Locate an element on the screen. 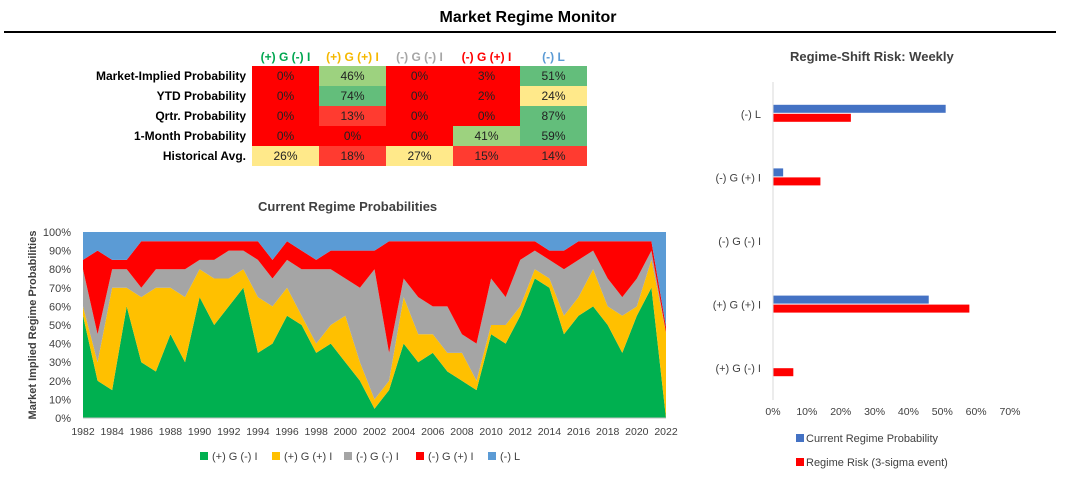 The width and height of the screenshot is (1071, 504). table-row: 1-Month Probability 0% 0% 0% 41% 59% is located at coordinates (329, 136).